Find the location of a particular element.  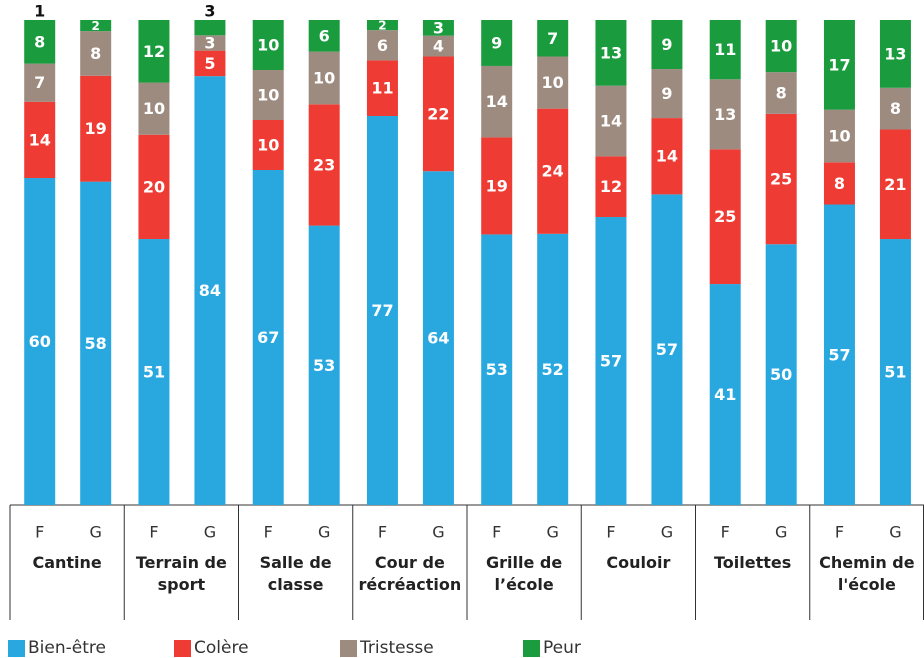

legend-label: Colère is located at coordinates (221, 648).